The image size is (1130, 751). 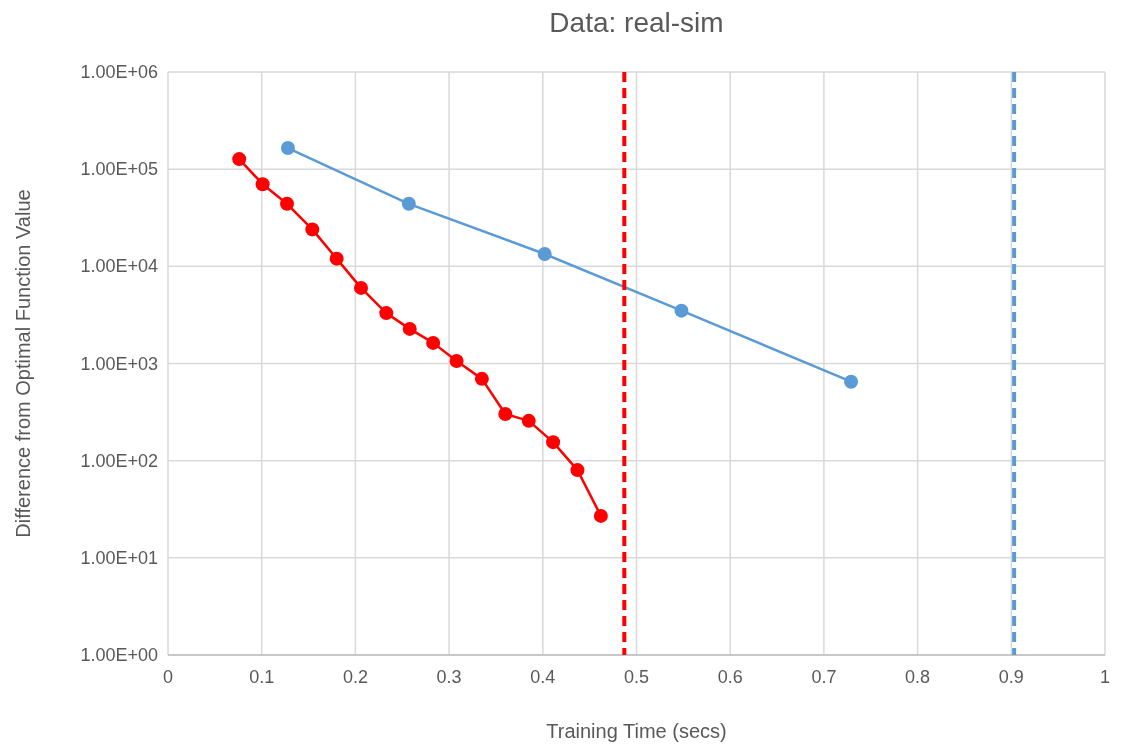 What do you see at coordinates (119, 363) in the screenshot?
I see `y-tick-label: 1.00E+03` at bounding box center [119, 363].